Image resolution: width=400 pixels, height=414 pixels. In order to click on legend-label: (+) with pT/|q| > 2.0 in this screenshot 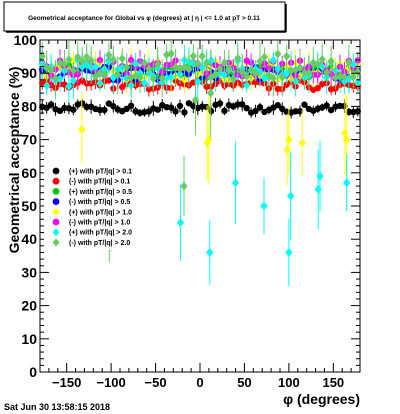, I will do `click(100, 233)`.